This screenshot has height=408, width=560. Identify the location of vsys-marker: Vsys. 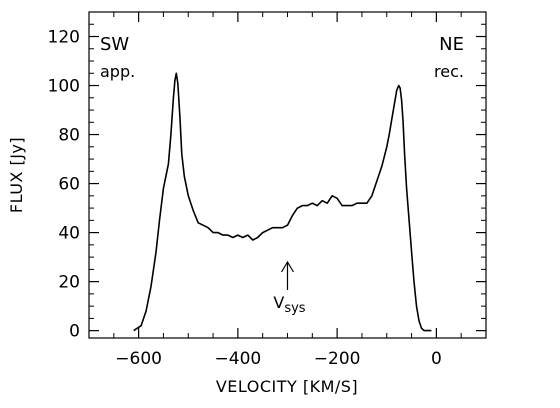
(289, 288).